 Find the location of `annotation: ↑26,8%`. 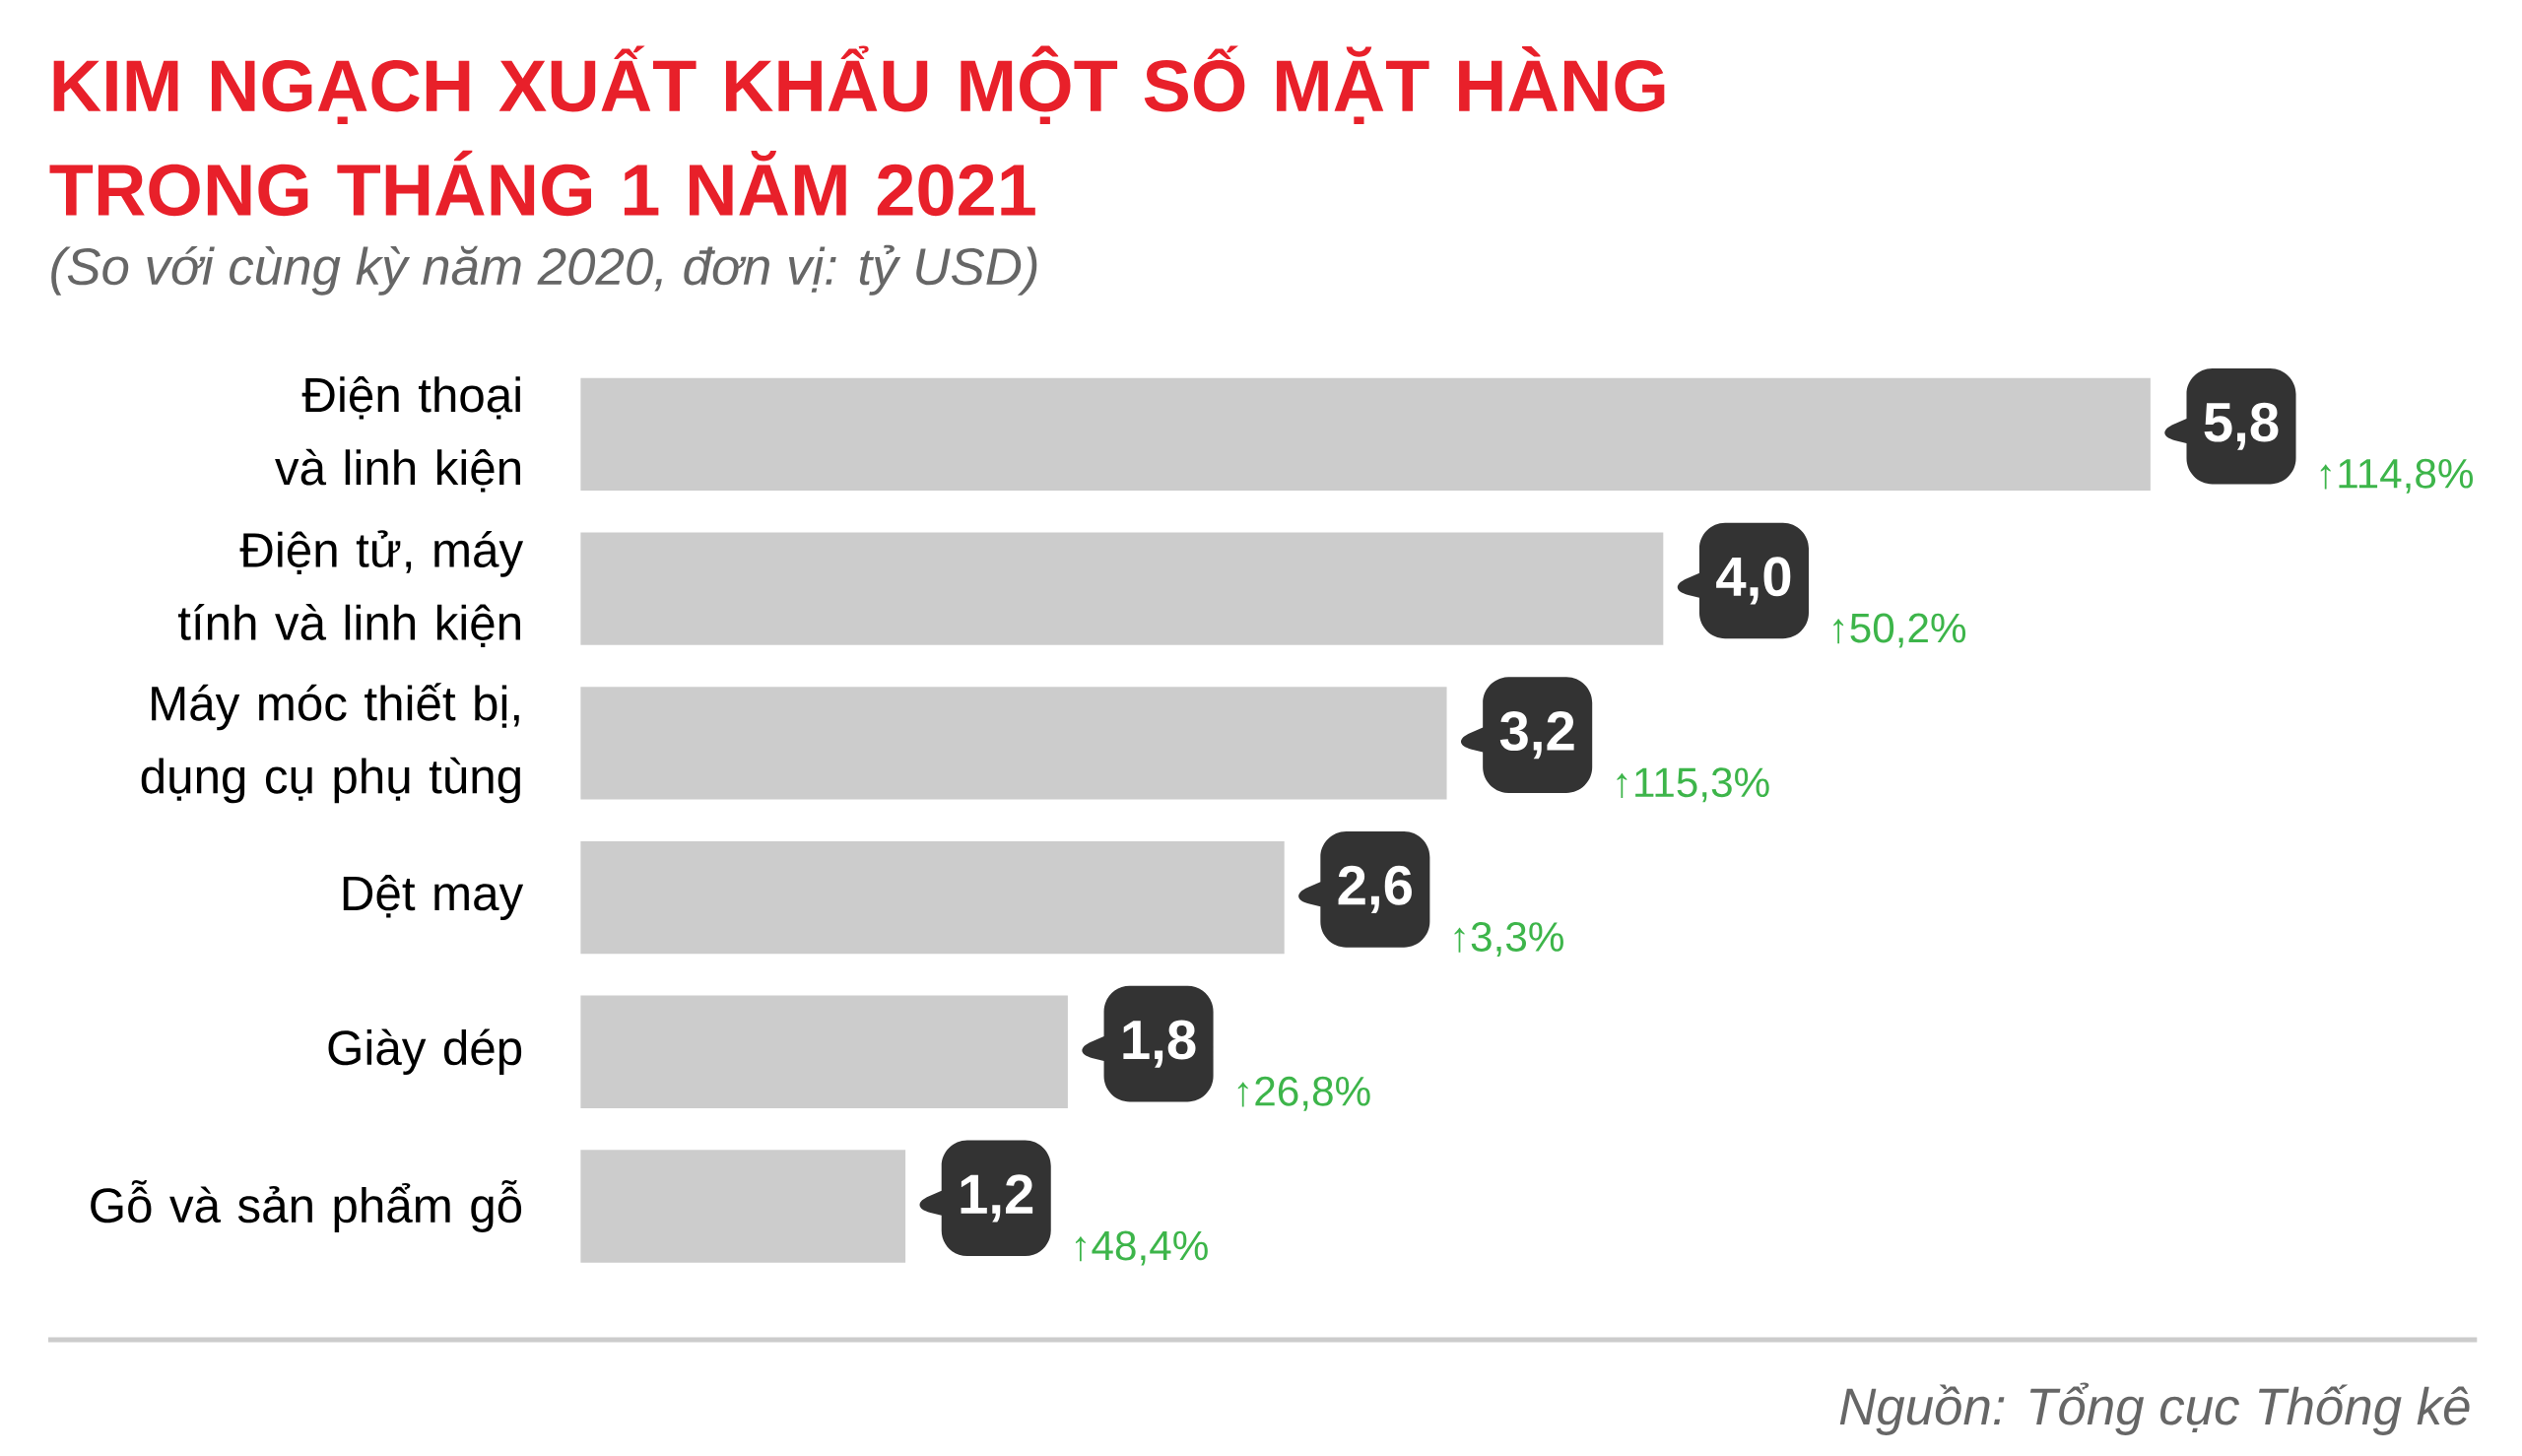

annotation: ↑26,8% is located at coordinates (1303, 1093).